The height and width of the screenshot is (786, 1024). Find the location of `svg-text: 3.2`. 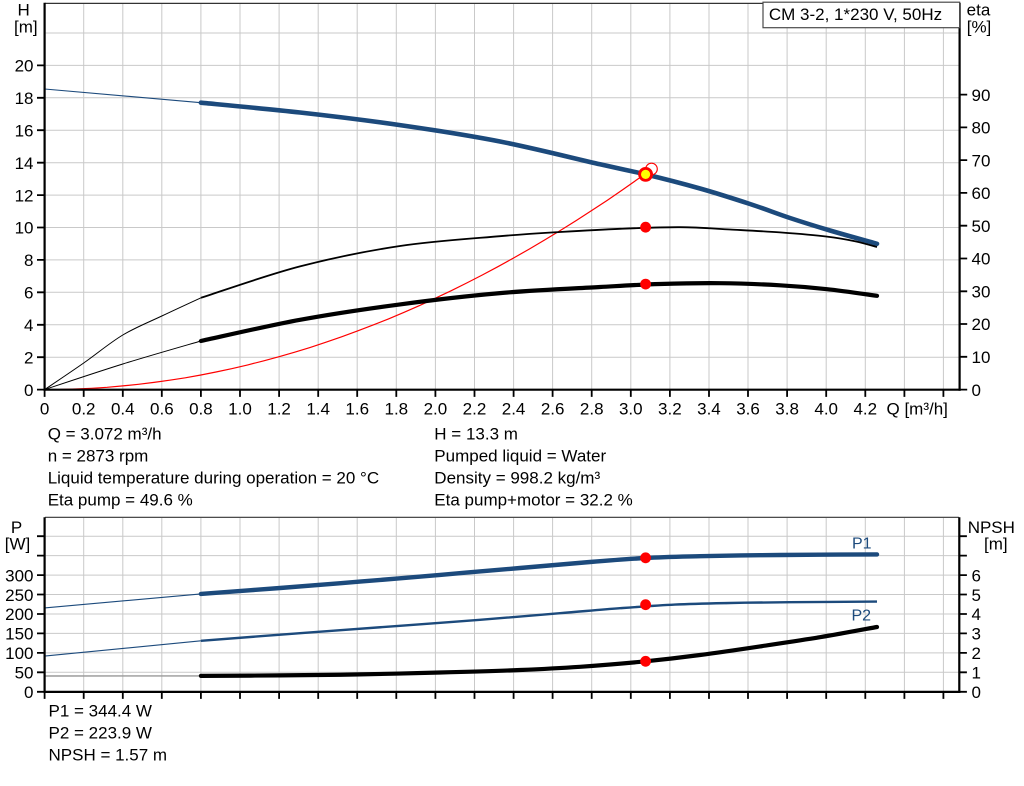

svg-text: 3.2 is located at coordinates (670, 409).